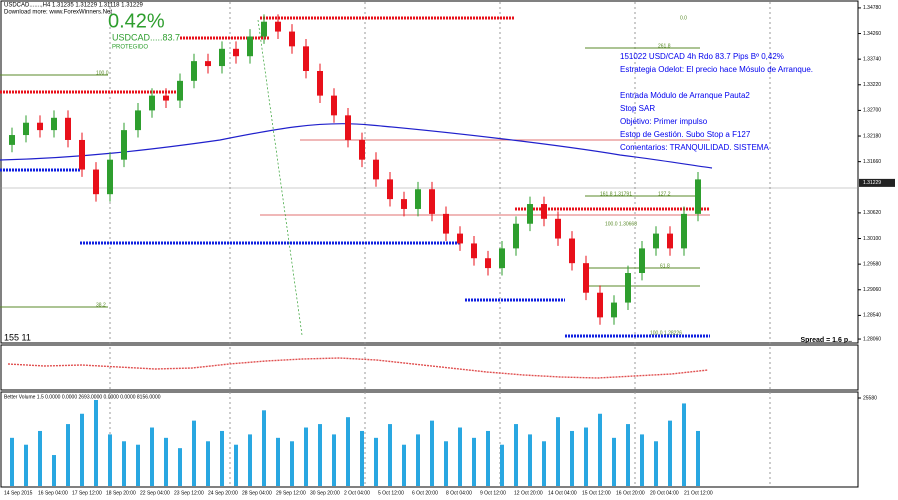 Image resolution: width=898 pixels, height=500 pixels. I want to click on result-status: PROTEGIDO, so click(130, 48).